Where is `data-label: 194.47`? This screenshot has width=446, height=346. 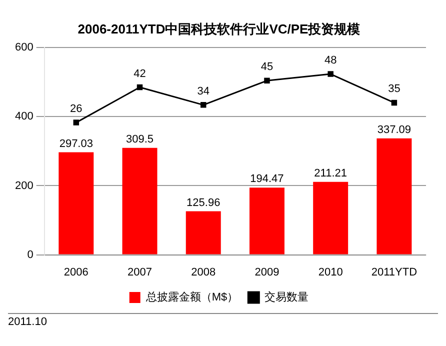 data-label: 194.47 is located at coordinates (267, 179).